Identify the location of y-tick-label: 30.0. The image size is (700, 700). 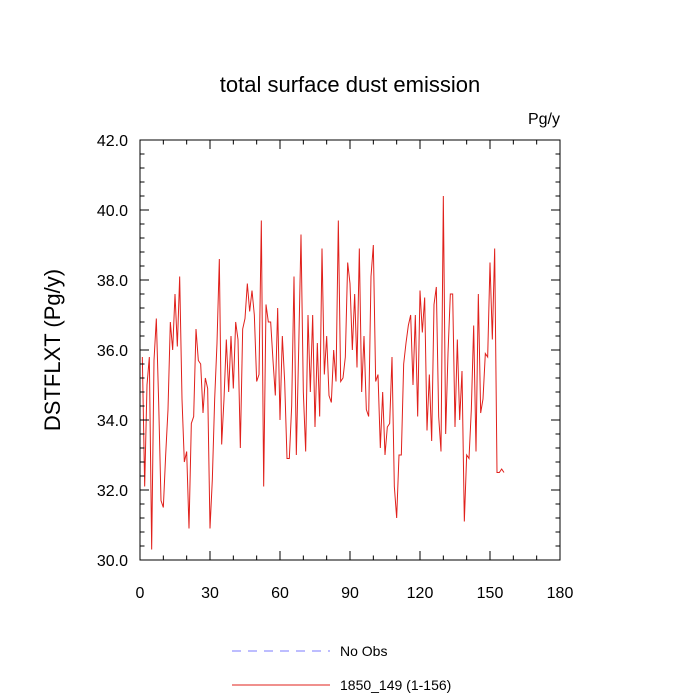
(112, 561).